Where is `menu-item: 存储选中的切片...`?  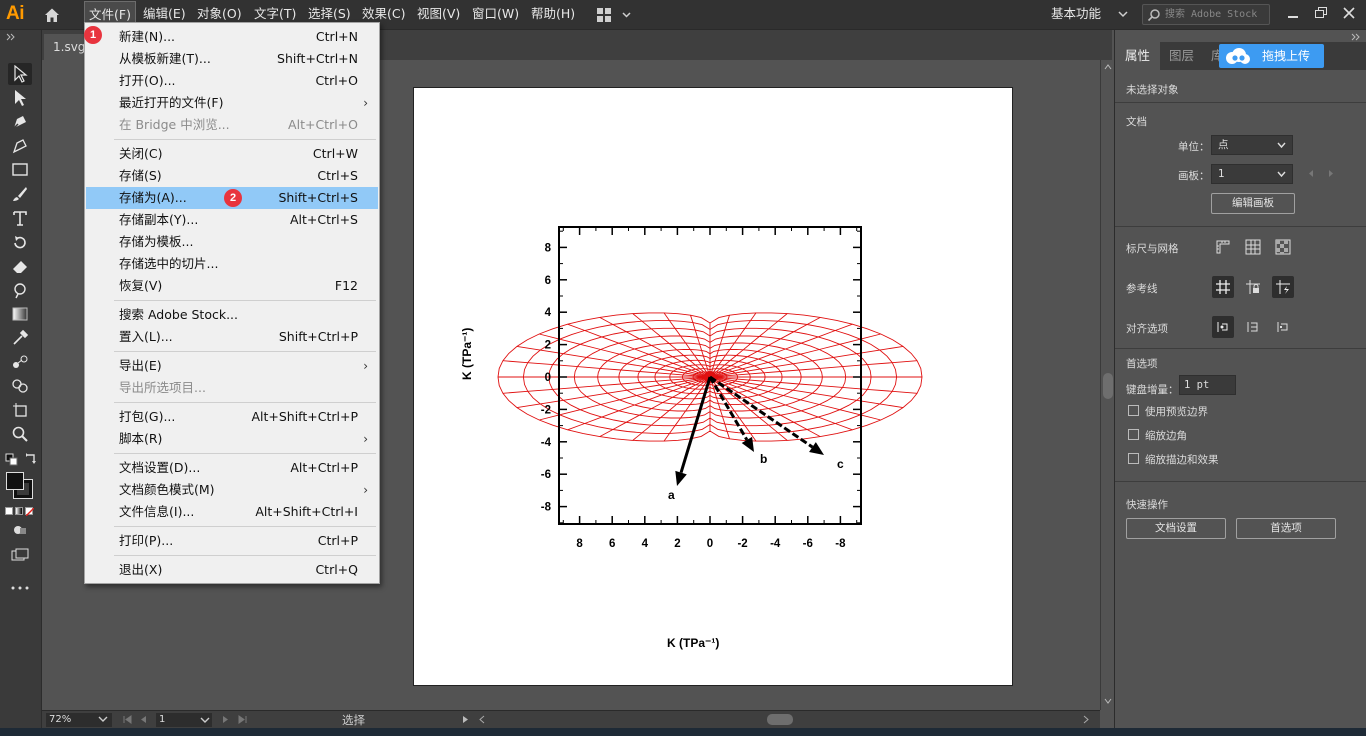 menu-item: 存储选中的切片... is located at coordinates (232, 264).